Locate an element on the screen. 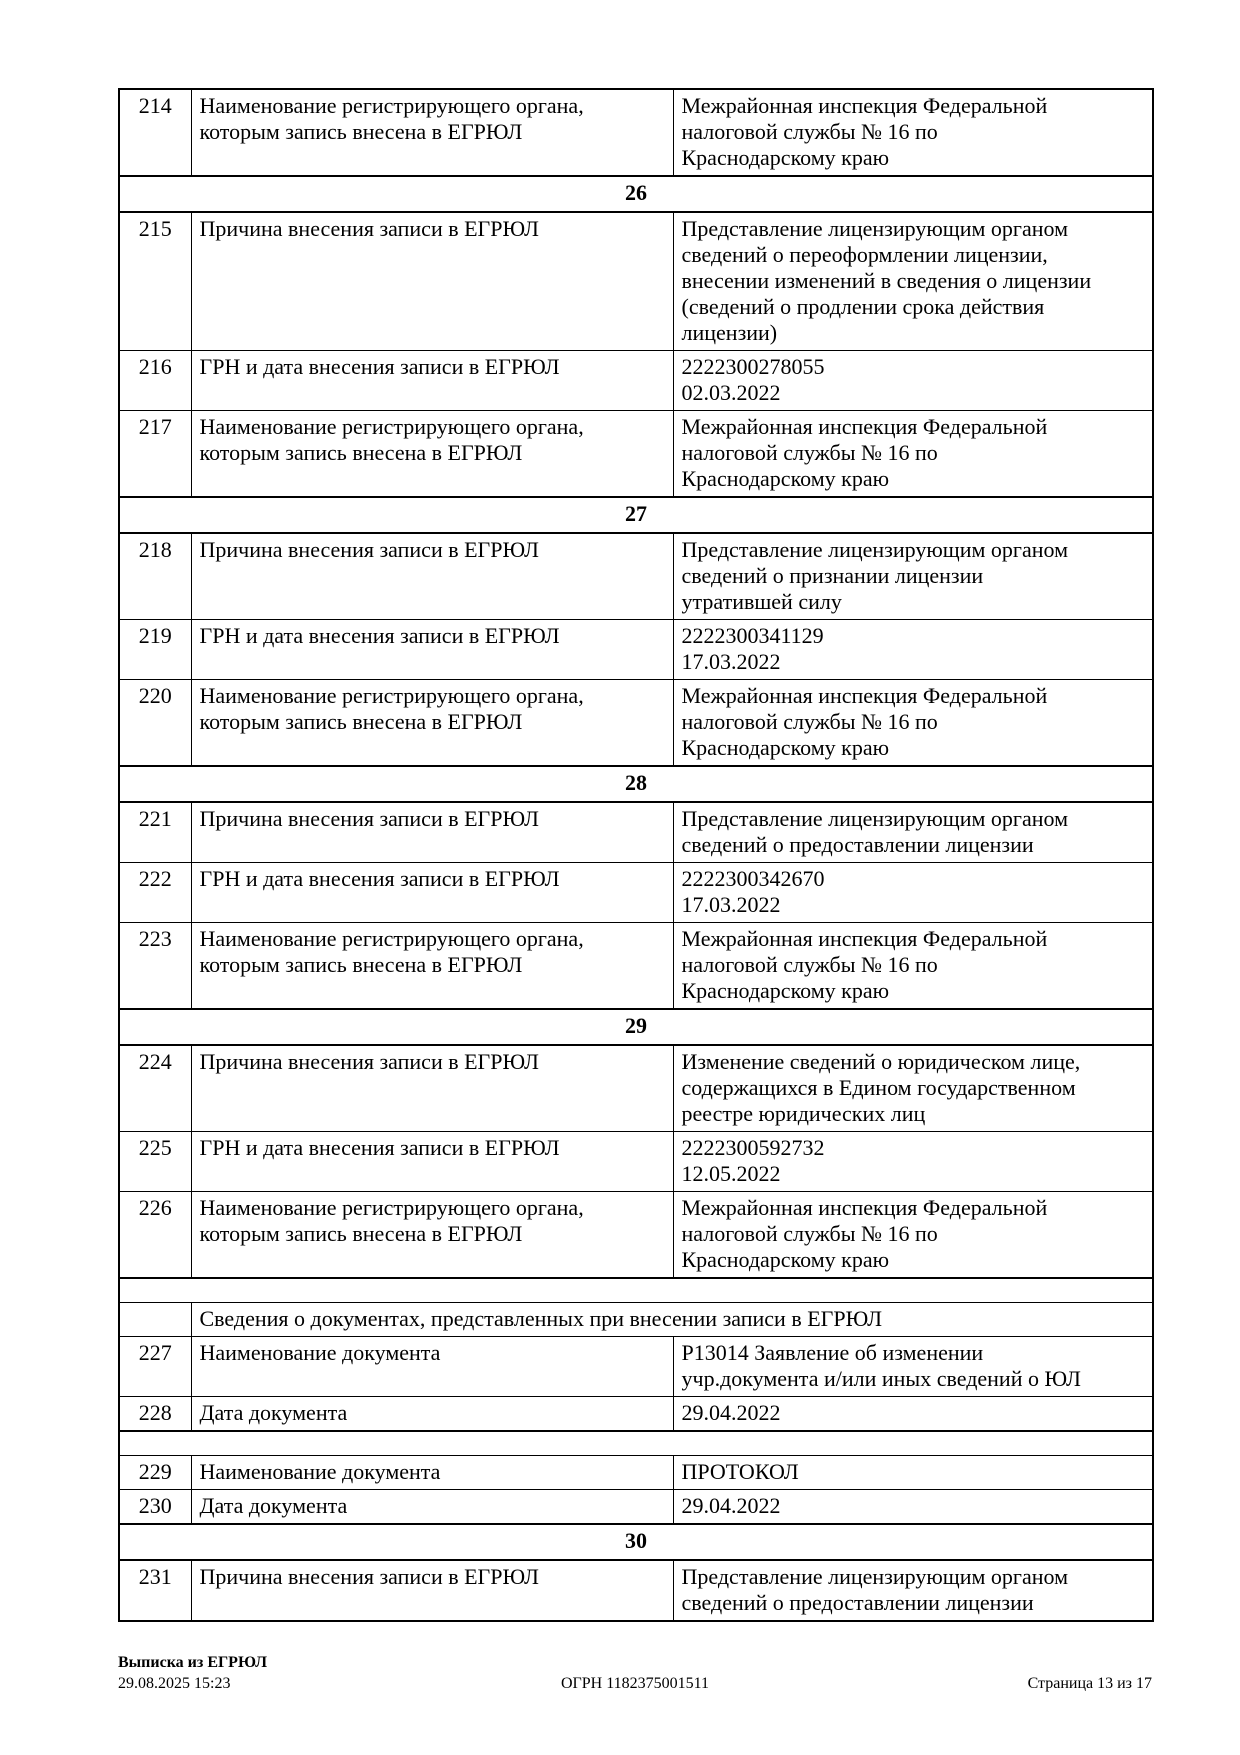  section-number-cell: 30 is located at coordinates (636, 1542).